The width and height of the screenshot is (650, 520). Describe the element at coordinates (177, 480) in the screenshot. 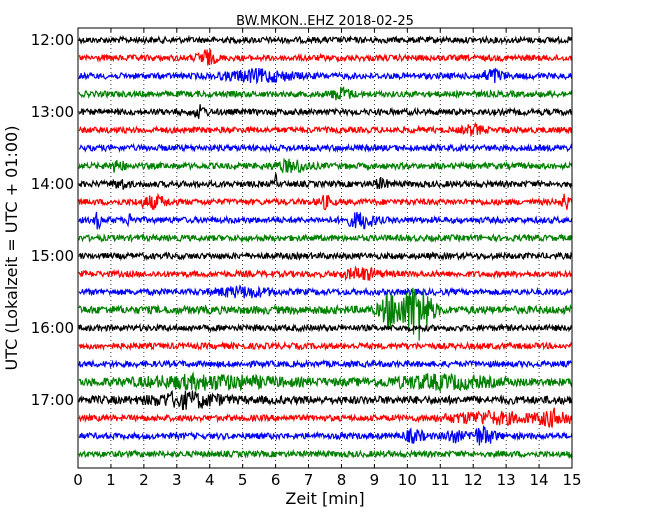

I see `x-tick-label: 3` at that location.